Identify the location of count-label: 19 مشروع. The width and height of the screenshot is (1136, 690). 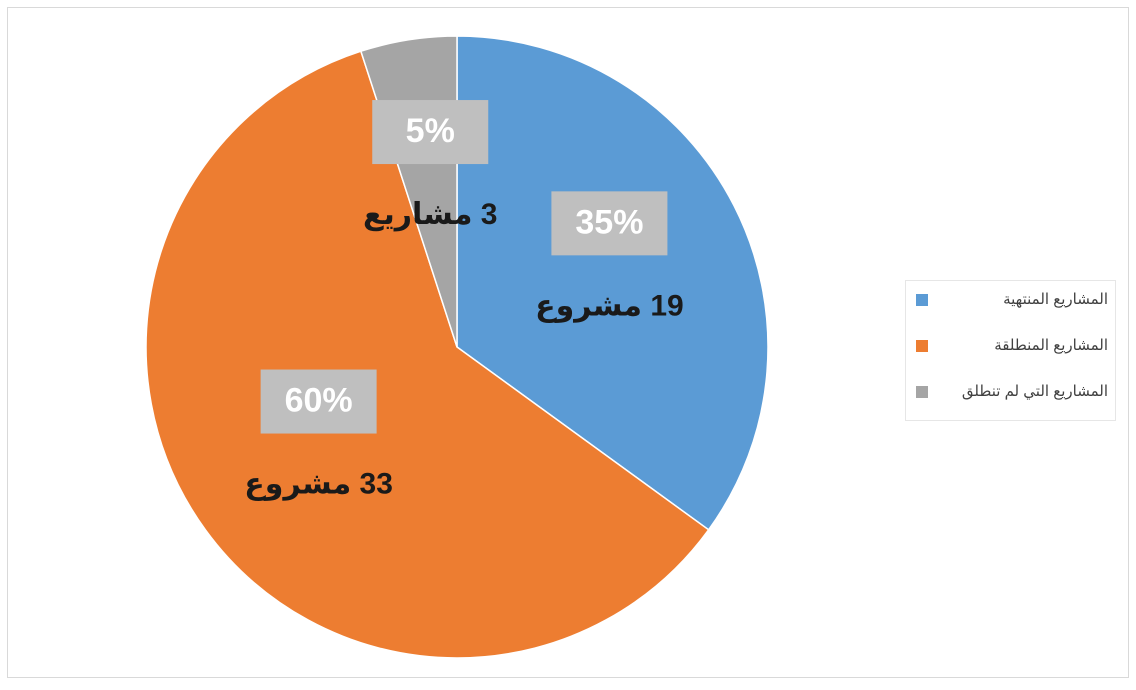
(609, 306).